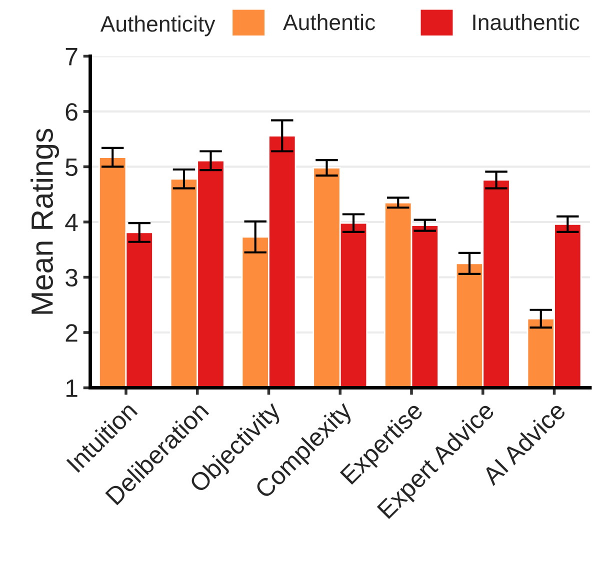 The height and width of the screenshot is (562, 602). Describe the element at coordinates (72, 277) in the screenshot. I see `y-tick-label: 3` at that location.